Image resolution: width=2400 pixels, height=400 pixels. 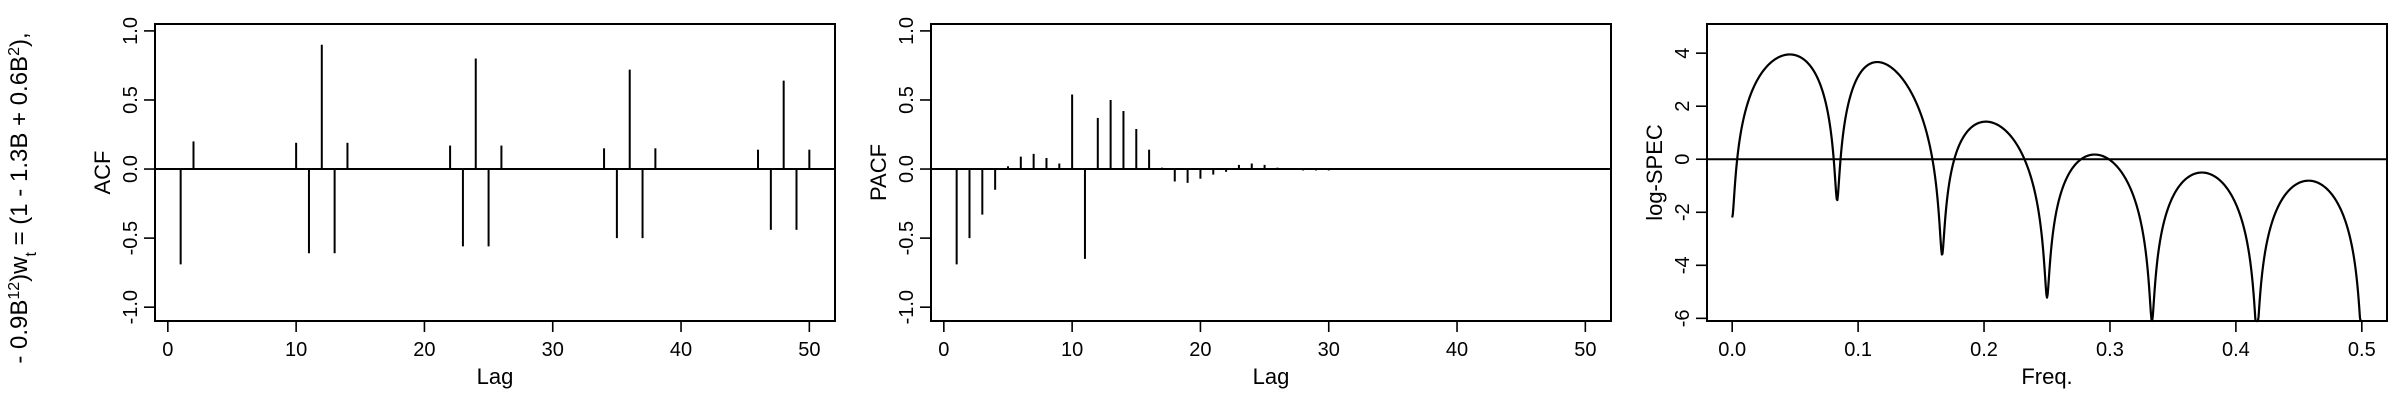 What do you see at coordinates (1683, 212) in the screenshot?
I see `y-tick-label: -2` at bounding box center [1683, 212].